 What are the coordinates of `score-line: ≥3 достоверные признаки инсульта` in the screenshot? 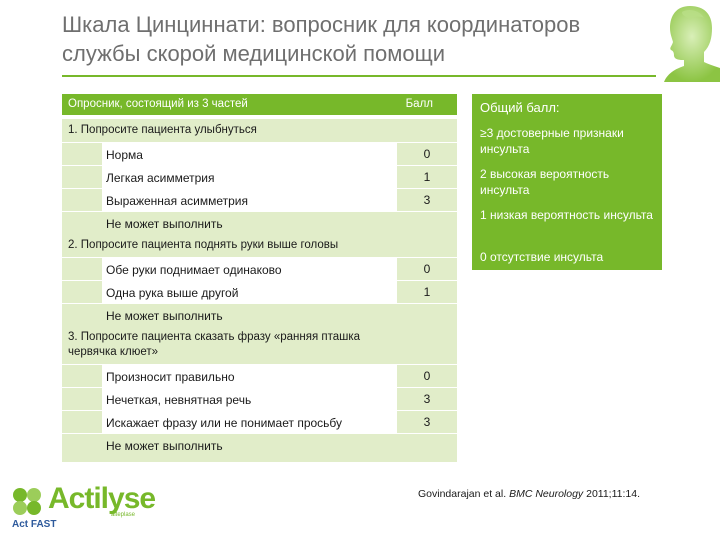 It's located at (552, 141).